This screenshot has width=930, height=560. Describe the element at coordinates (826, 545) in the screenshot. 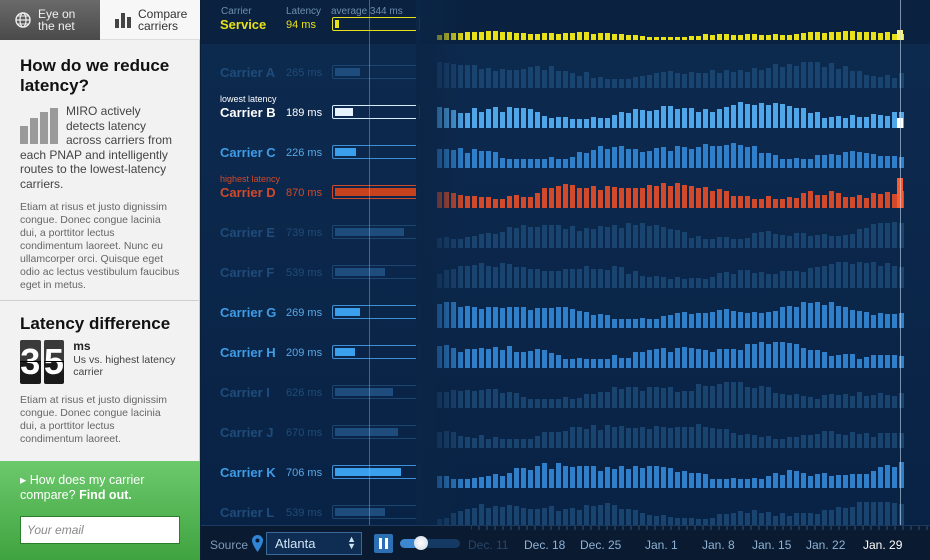

I see `timeline-date: Jan. 22` at that location.